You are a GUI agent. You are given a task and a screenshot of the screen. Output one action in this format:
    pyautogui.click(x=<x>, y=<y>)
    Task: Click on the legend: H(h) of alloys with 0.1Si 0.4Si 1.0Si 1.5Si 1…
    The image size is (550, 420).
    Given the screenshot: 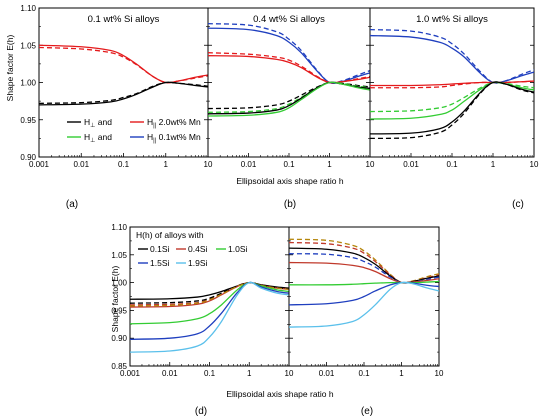 What is the action you would take?
    pyautogui.click(x=191, y=249)
    